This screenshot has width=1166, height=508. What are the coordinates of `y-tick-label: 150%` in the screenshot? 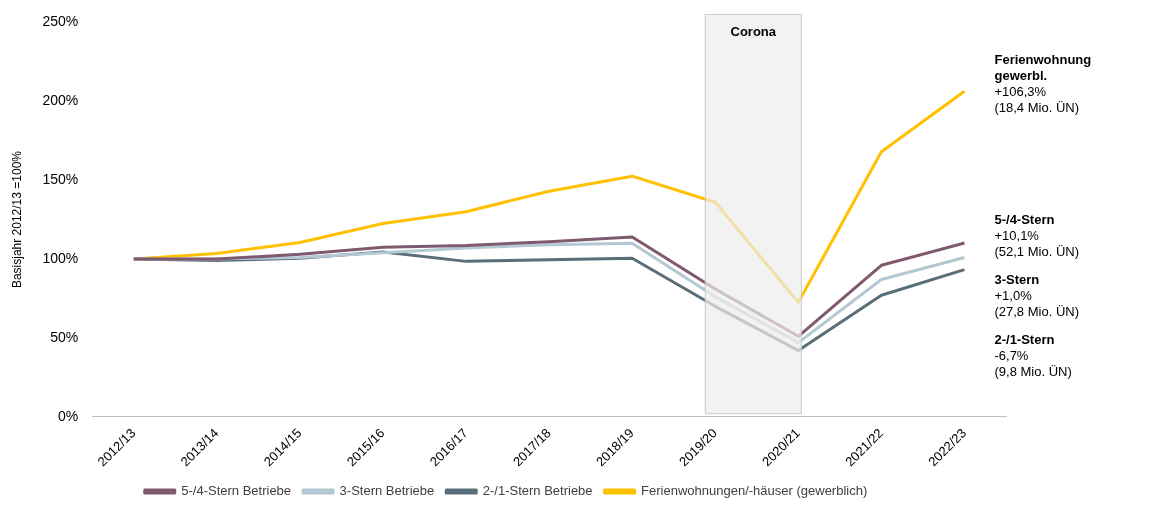 It's located at (60, 179).